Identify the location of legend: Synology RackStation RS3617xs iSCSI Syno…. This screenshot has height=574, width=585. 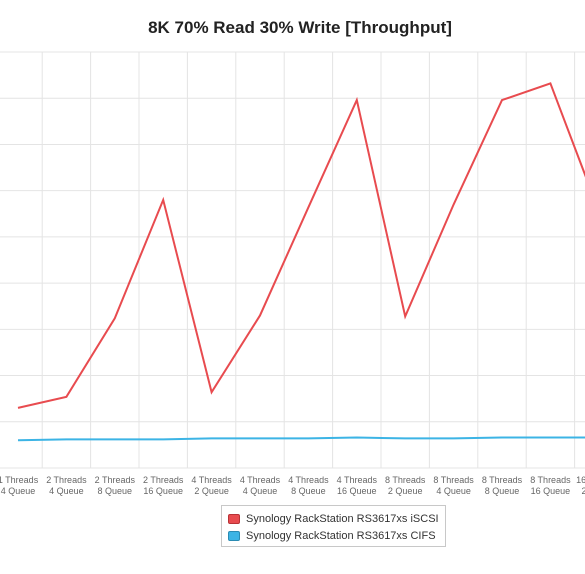
(333, 526).